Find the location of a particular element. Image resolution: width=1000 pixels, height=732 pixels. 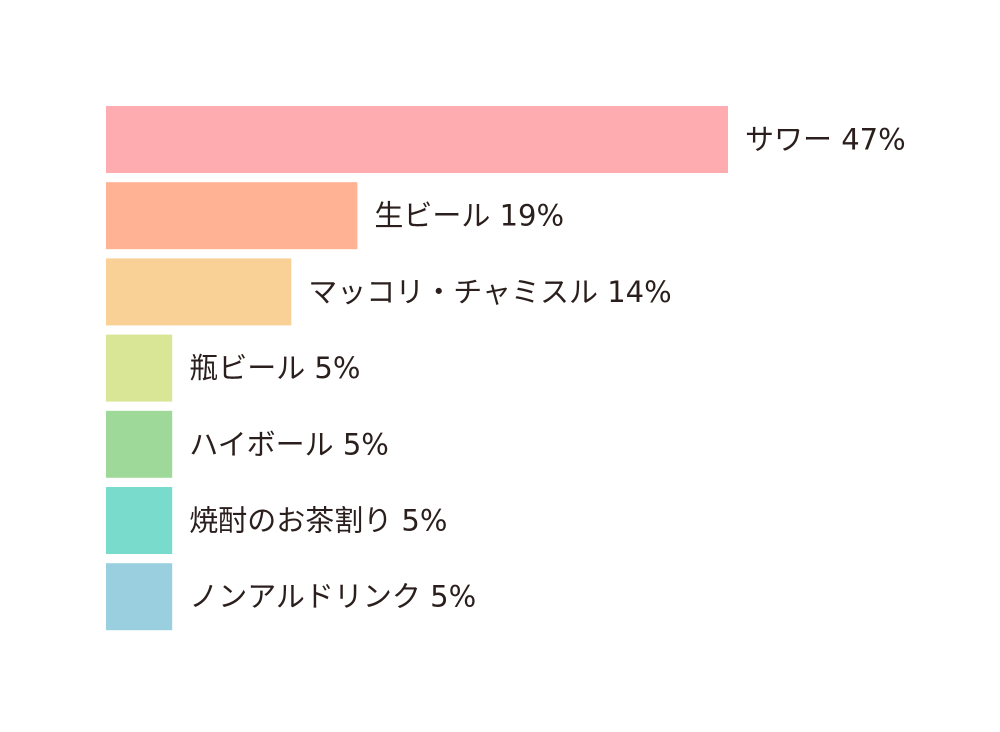

bar-label-5: ハイボール 5% is located at coordinates (289, 444).